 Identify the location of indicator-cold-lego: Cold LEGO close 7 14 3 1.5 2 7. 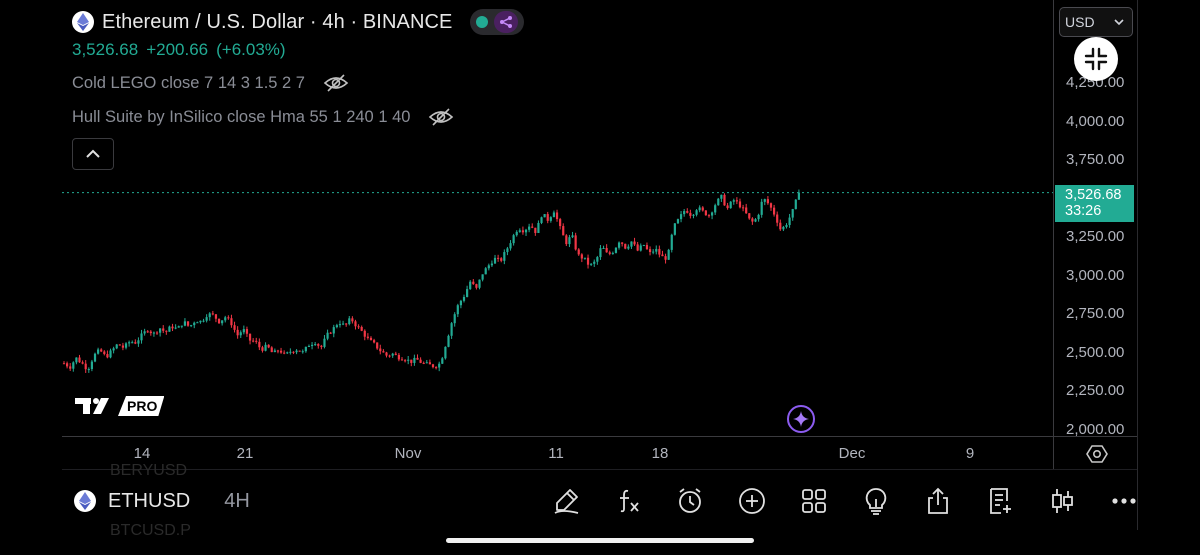
(298, 83).